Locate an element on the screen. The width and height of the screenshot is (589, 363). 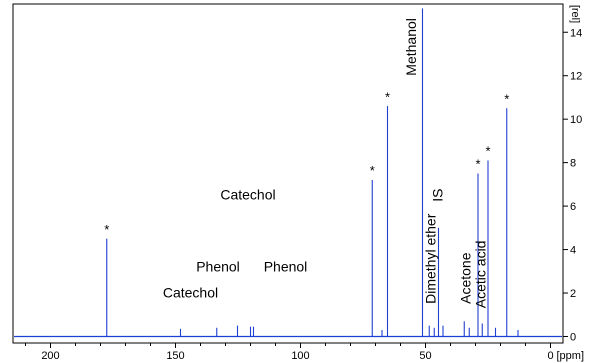
peak-label: Acetic acid is located at coordinates (481, 275).